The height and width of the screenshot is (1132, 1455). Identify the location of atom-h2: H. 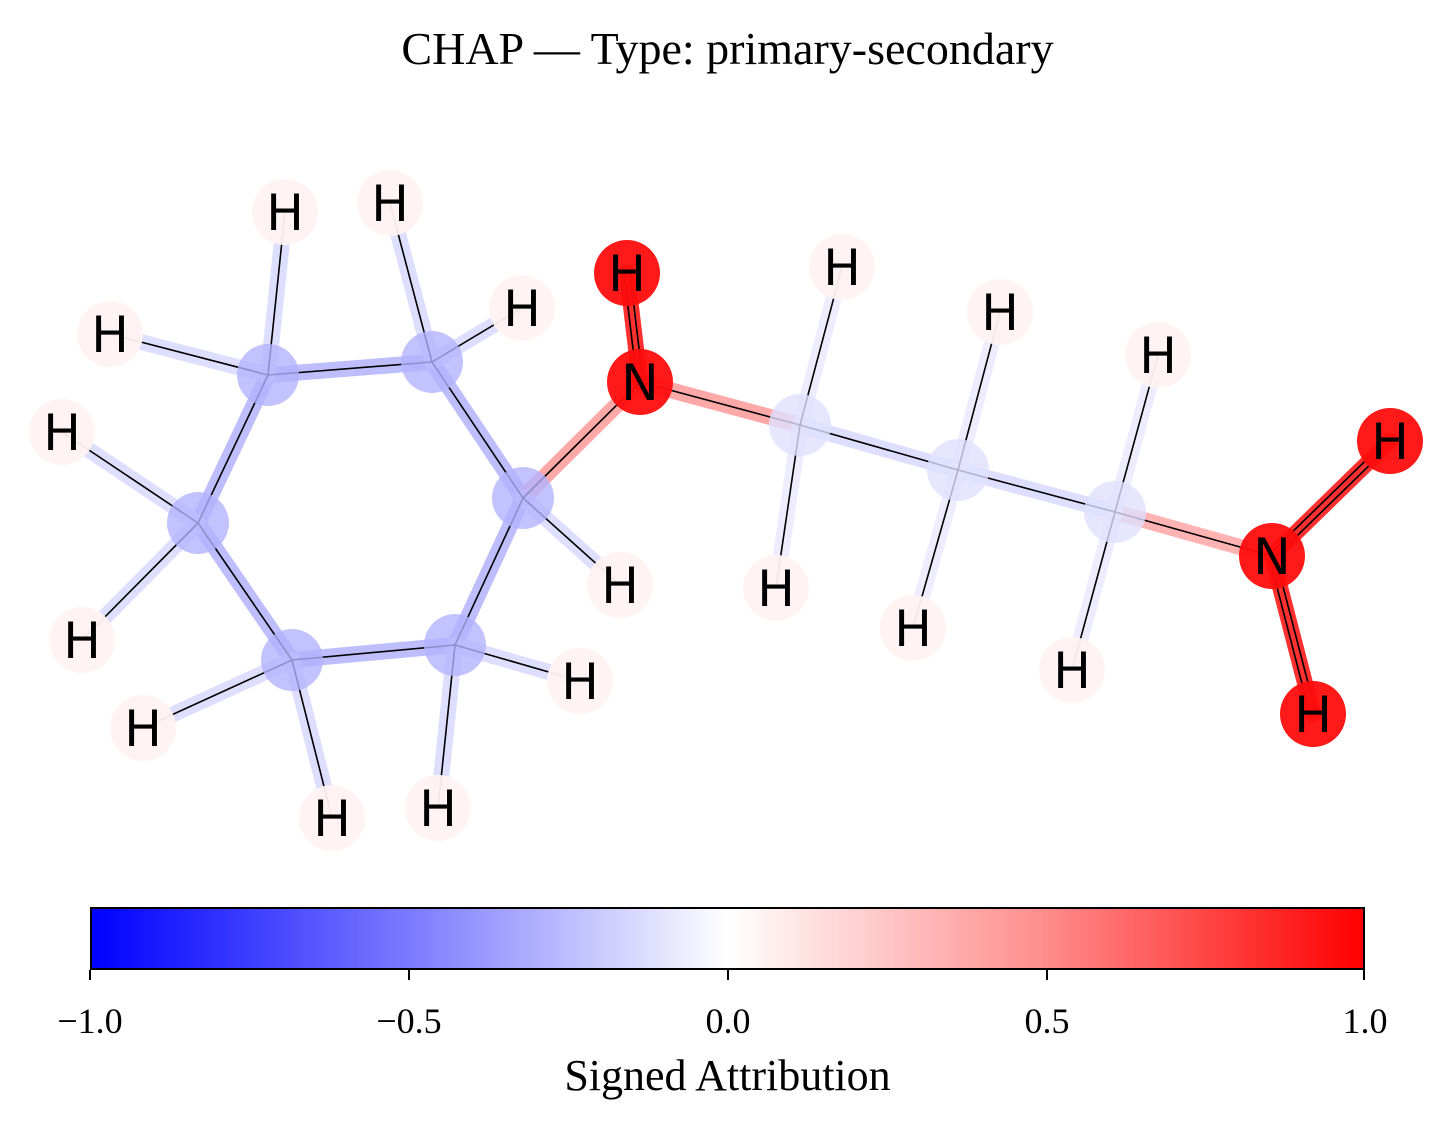
(110, 334).